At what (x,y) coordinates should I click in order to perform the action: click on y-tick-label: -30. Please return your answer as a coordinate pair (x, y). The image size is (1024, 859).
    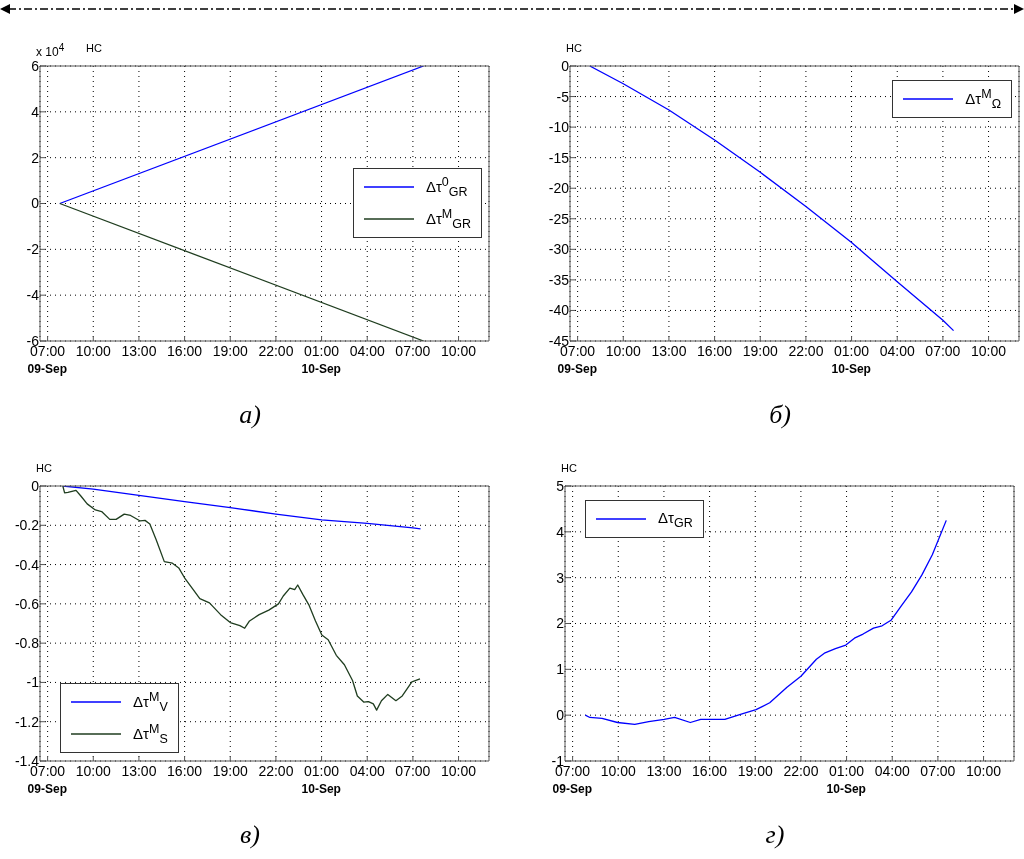
    Looking at the image, I should click on (559, 249).